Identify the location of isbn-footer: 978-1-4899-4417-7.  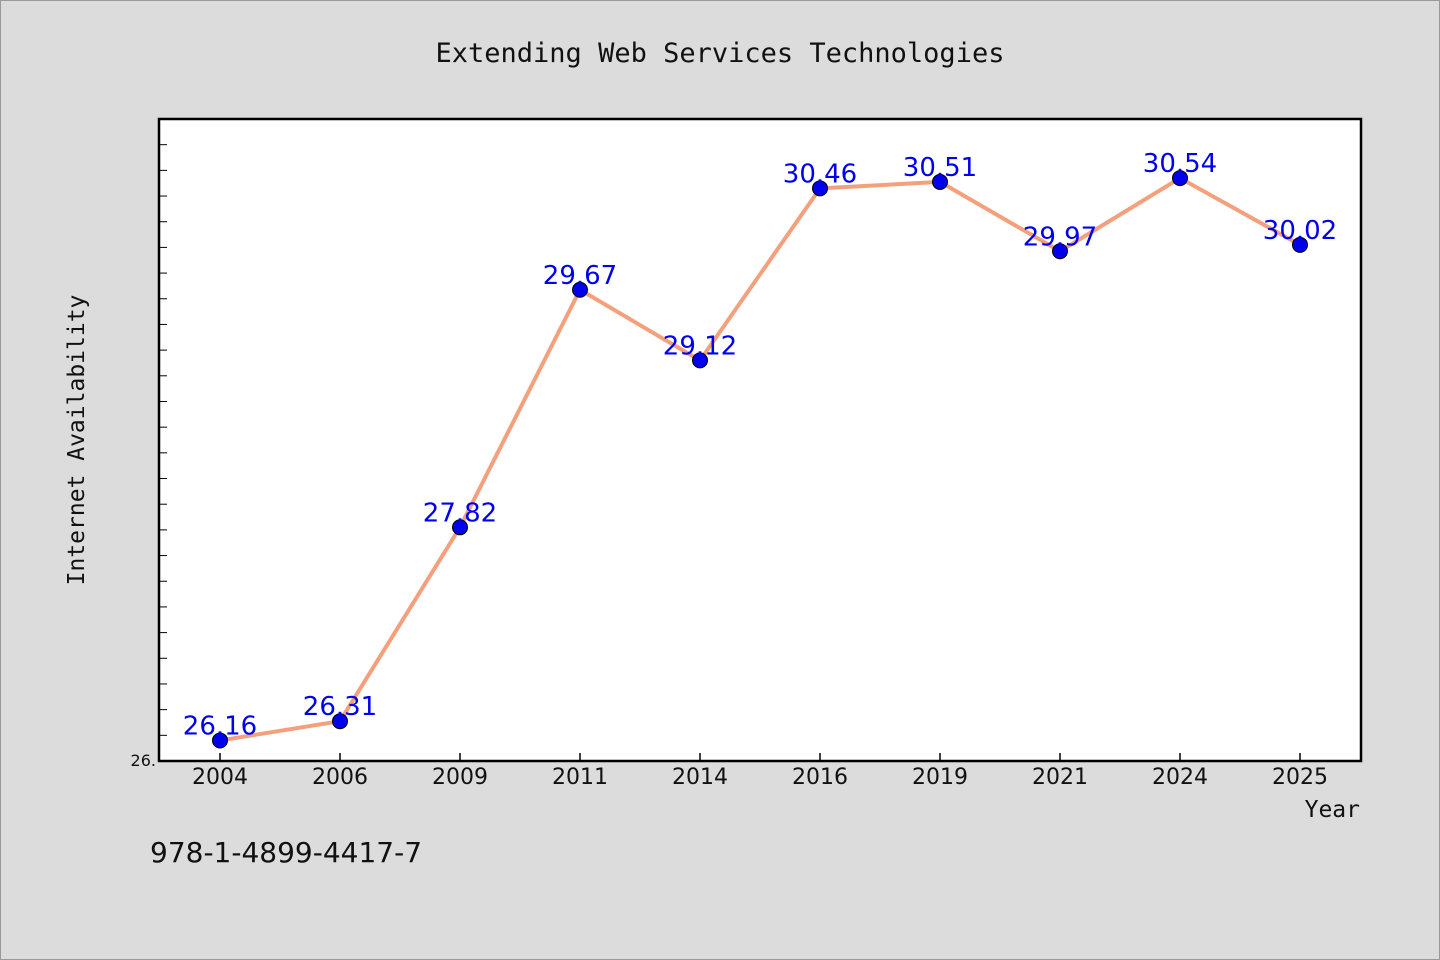
(286, 852).